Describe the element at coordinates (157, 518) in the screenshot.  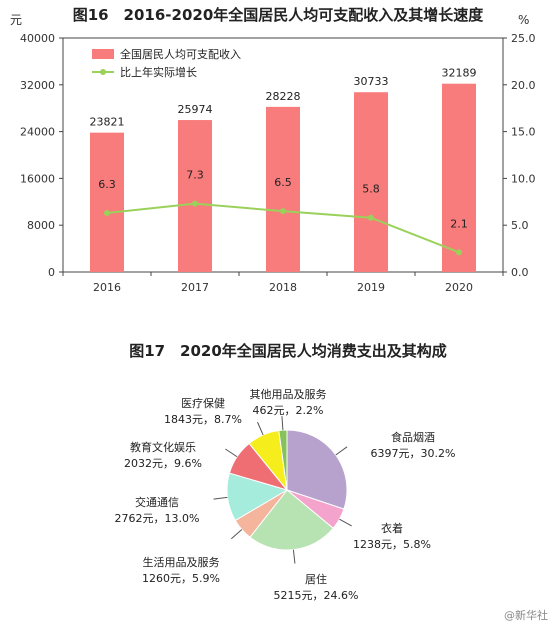
I see `pie-slice-value: 2762元，13.0%` at that location.